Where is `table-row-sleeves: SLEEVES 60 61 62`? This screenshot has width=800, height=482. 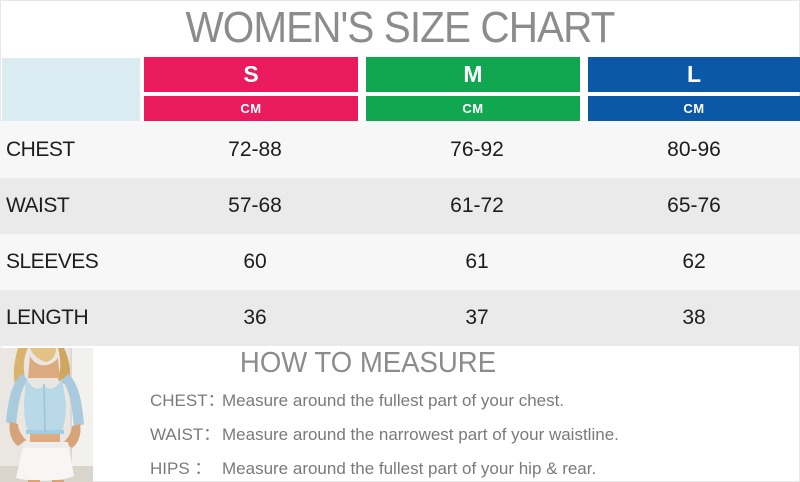 table-row-sleeves: SLEEVES 60 61 62 is located at coordinates (400, 262).